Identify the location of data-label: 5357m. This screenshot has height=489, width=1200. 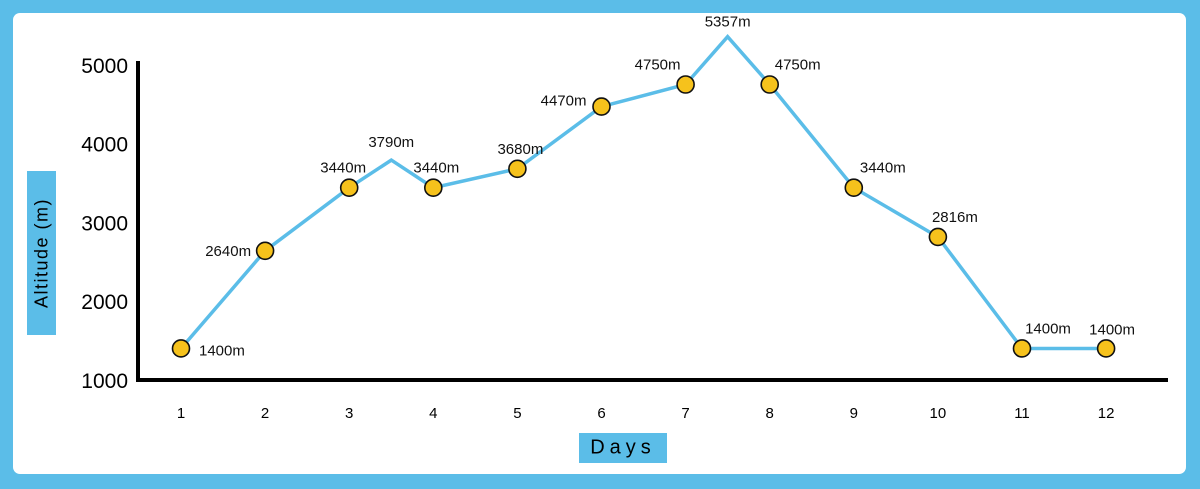
(728, 22).